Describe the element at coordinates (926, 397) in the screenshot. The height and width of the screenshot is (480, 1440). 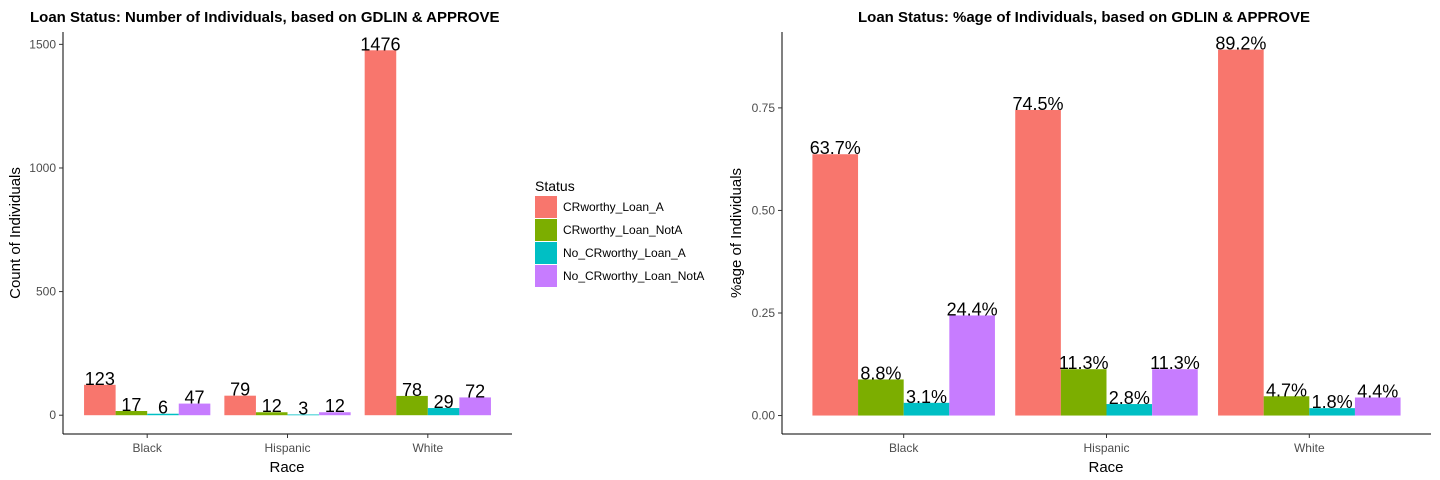
I see `data-label: 3.1%` at that location.